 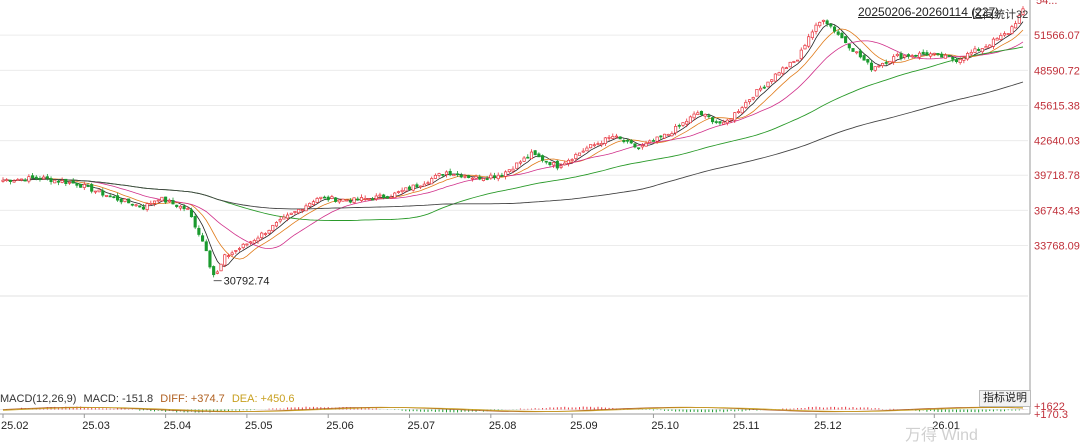 What do you see at coordinates (828, 426) in the screenshot?
I see `x-tick-label: 25.12` at bounding box center [828, 426].